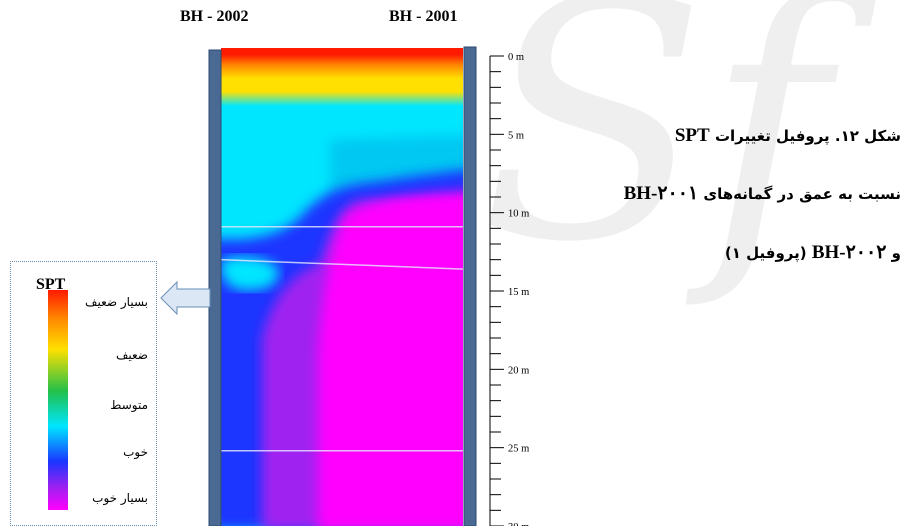 Image resolution: width=907 pixels, height=526 pixels. Describe the element at coordinates (518, 214) in the screenshot. I see `depth-tick-label: 10 m` at that location.